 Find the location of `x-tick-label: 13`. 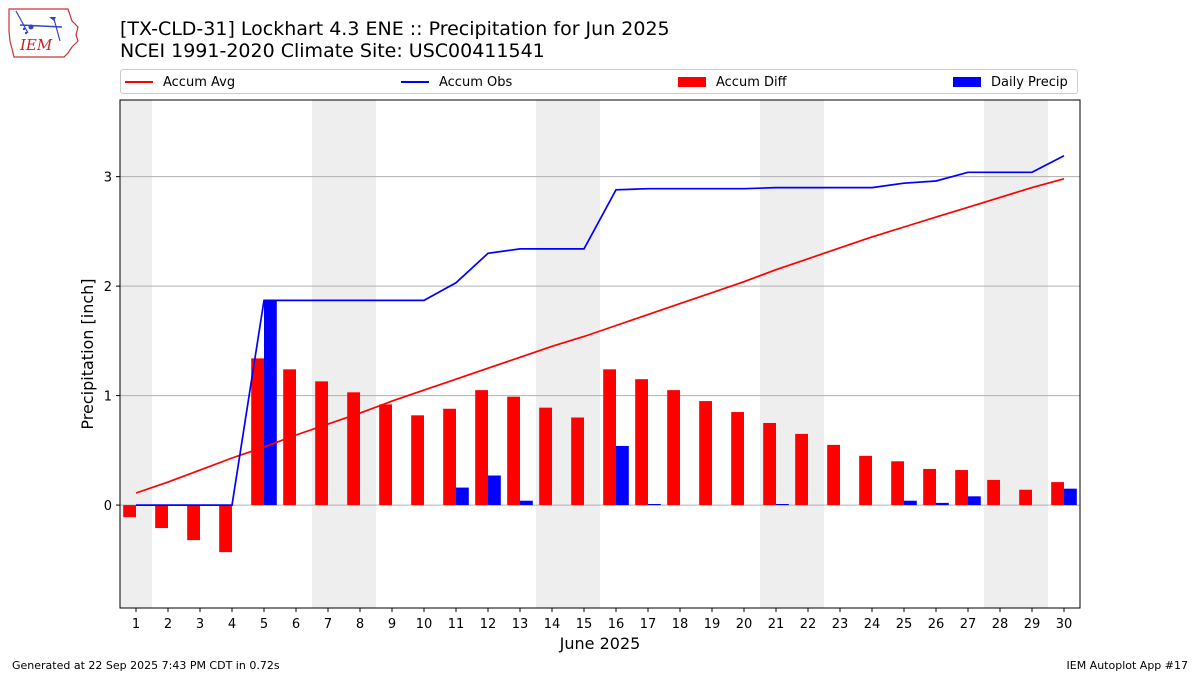

x-tick-label: 13 is located at coordinates (520, 624).